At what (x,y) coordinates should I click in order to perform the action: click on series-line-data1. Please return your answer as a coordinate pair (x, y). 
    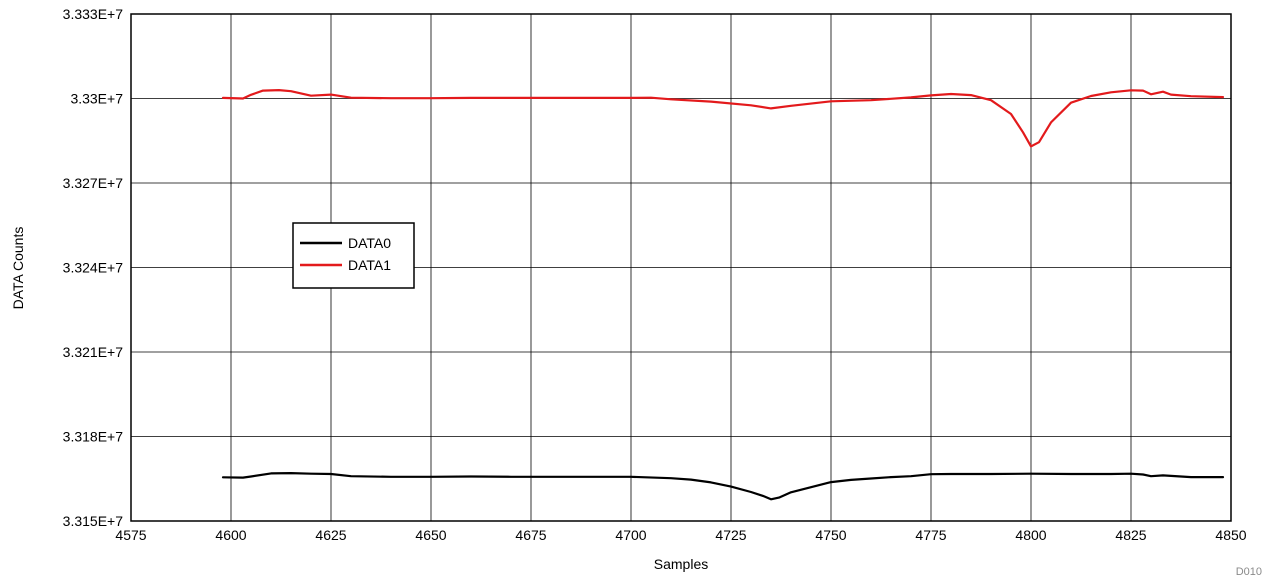
    Looking at the image, I should click on (723, 118).